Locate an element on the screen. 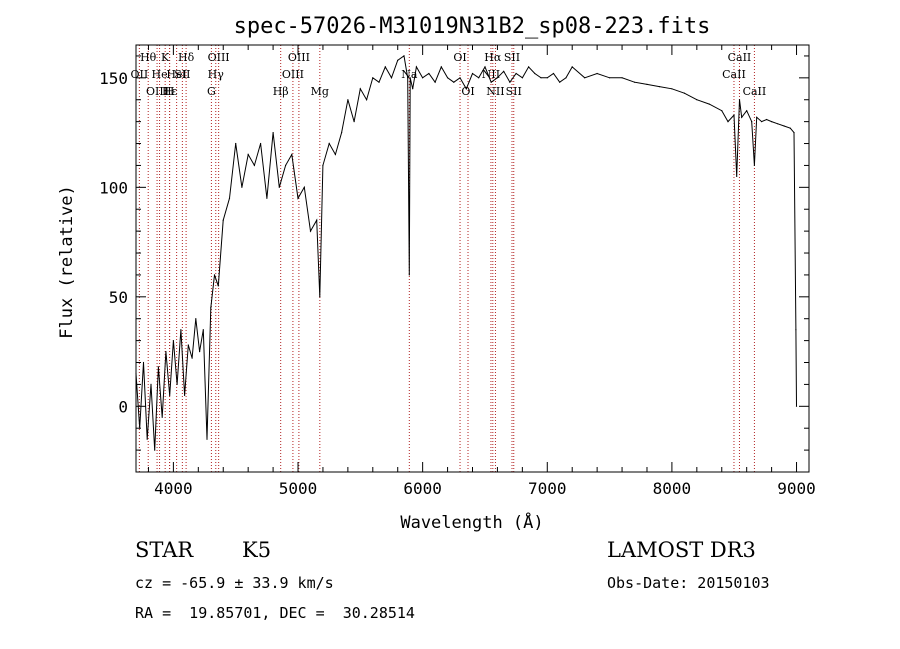 The image size is (900, 649). spectral-line-label: H is located at coordinates (170, 91).